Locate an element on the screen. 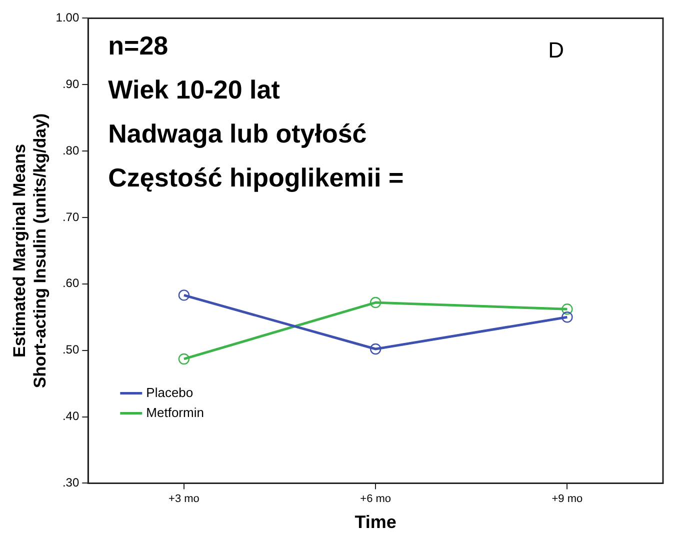  annotation: D is located at coordinates (556, 49).